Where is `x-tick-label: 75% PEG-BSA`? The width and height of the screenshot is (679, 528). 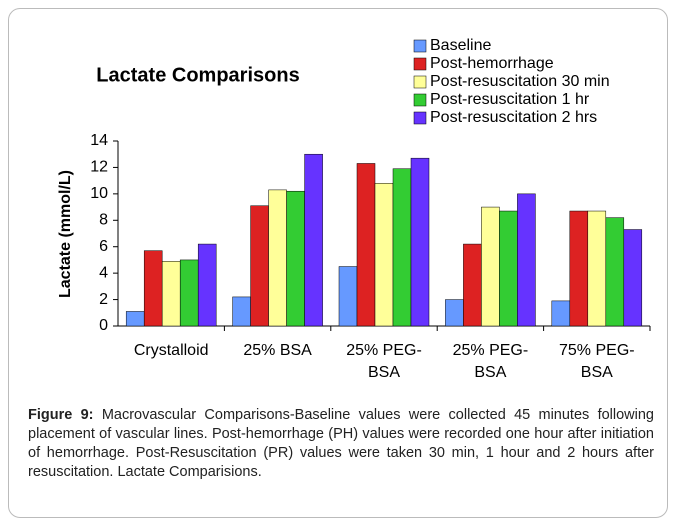
x-tick-label: 75% PEG-BSA is located at coordinates (597, 361).